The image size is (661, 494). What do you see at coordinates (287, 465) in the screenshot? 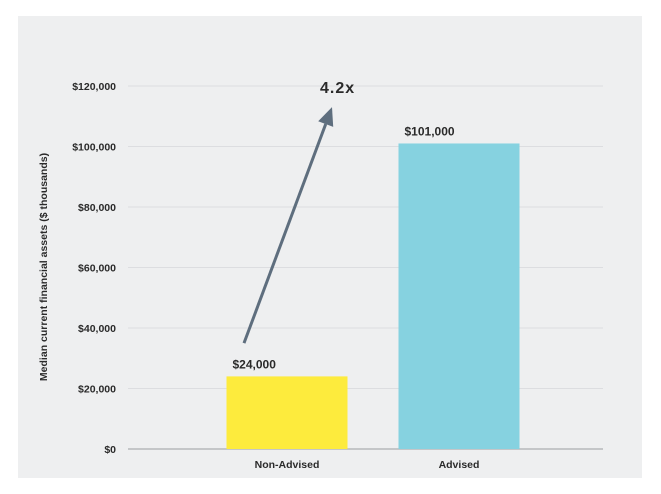
I see `x-category-label: Non-Advised` at bounding box center [287, 465].